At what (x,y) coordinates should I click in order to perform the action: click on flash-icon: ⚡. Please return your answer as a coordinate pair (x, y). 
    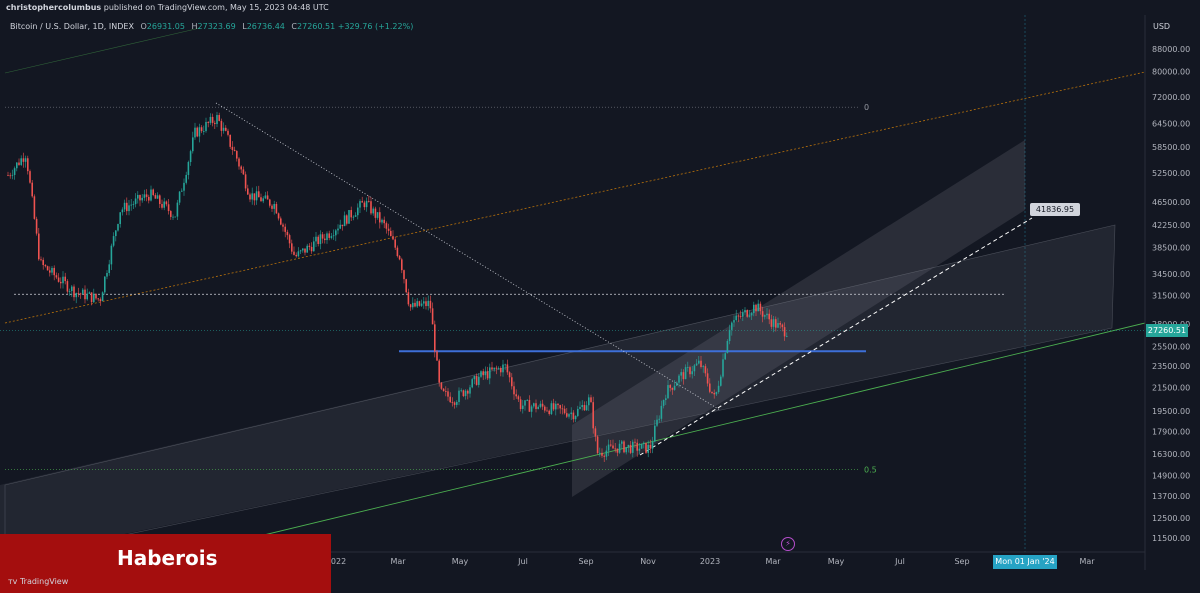
    Looking at the image, I should click on (788, 544).